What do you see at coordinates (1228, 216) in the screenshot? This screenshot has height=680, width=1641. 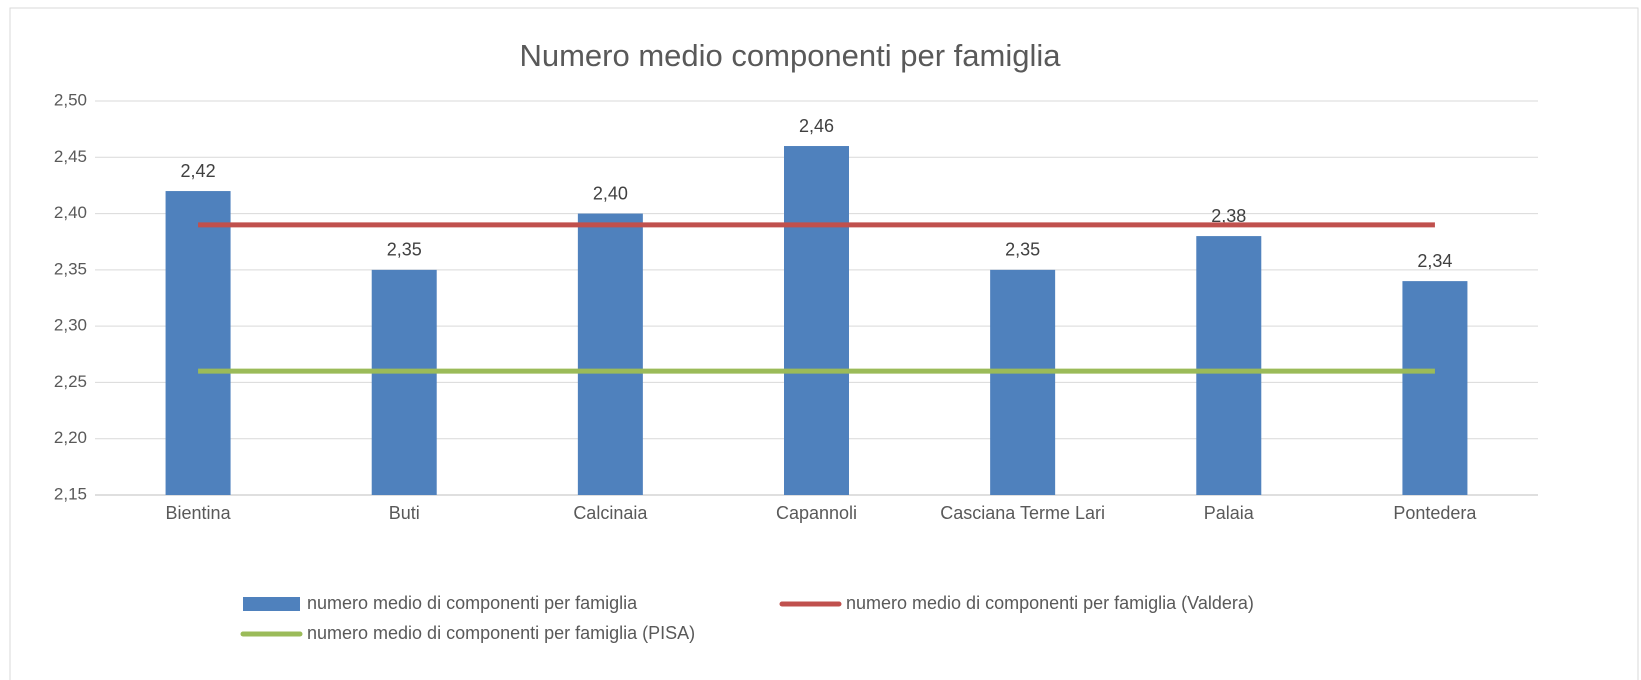 I see `data-label: 2,38` at bounding box center [1228, 216].